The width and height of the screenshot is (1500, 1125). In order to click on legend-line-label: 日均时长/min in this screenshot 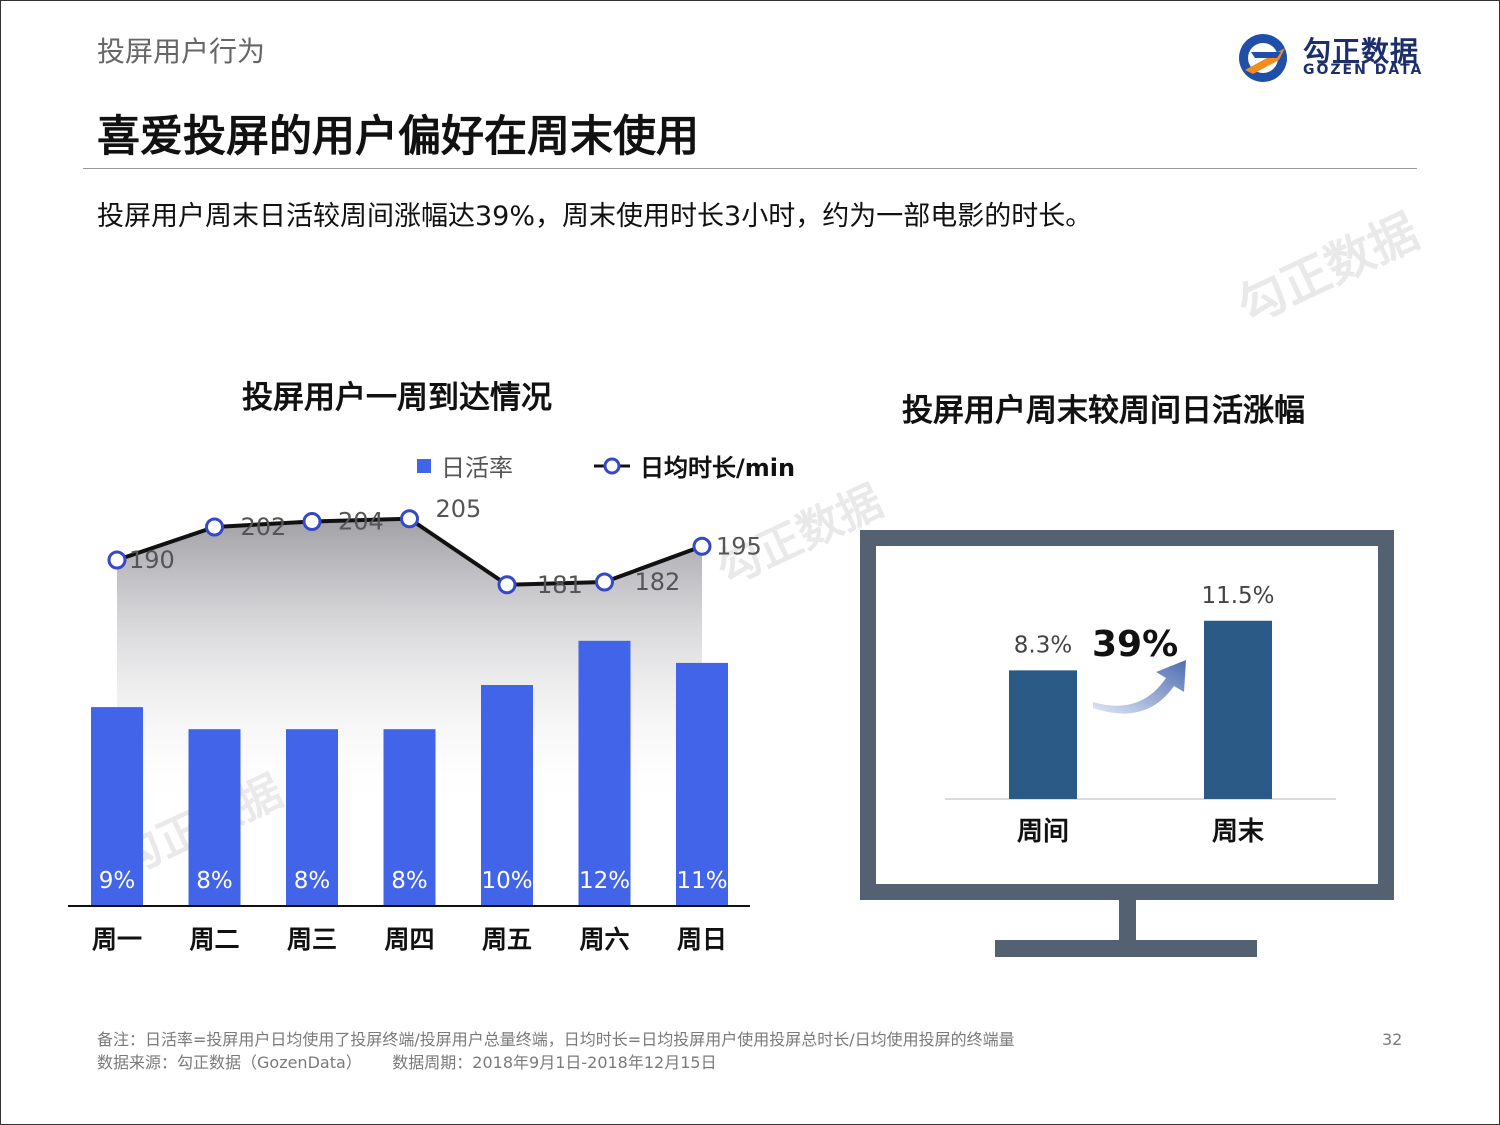, I will do `click(718, 468)`.